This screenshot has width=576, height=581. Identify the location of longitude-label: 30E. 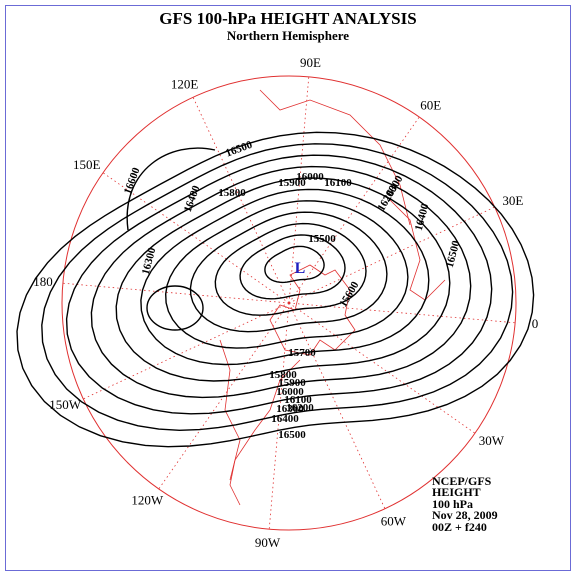
(512, 200).